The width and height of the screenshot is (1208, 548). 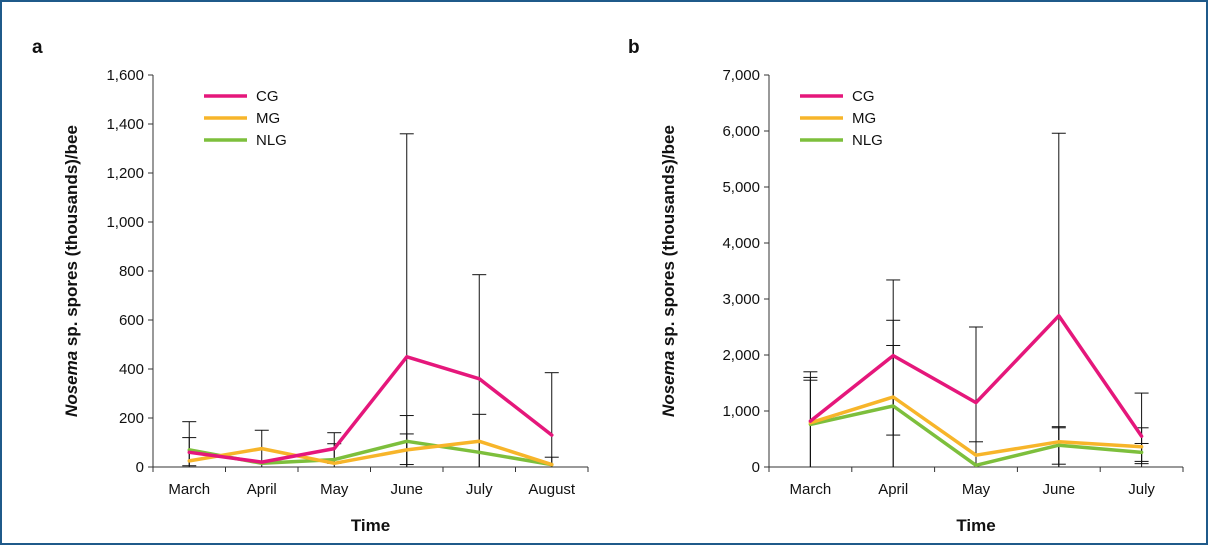 What do you see at coordinates (125, 173) in the screenshot?
I see `y-tick-label: 1,200` at bounding box center [125, 173].